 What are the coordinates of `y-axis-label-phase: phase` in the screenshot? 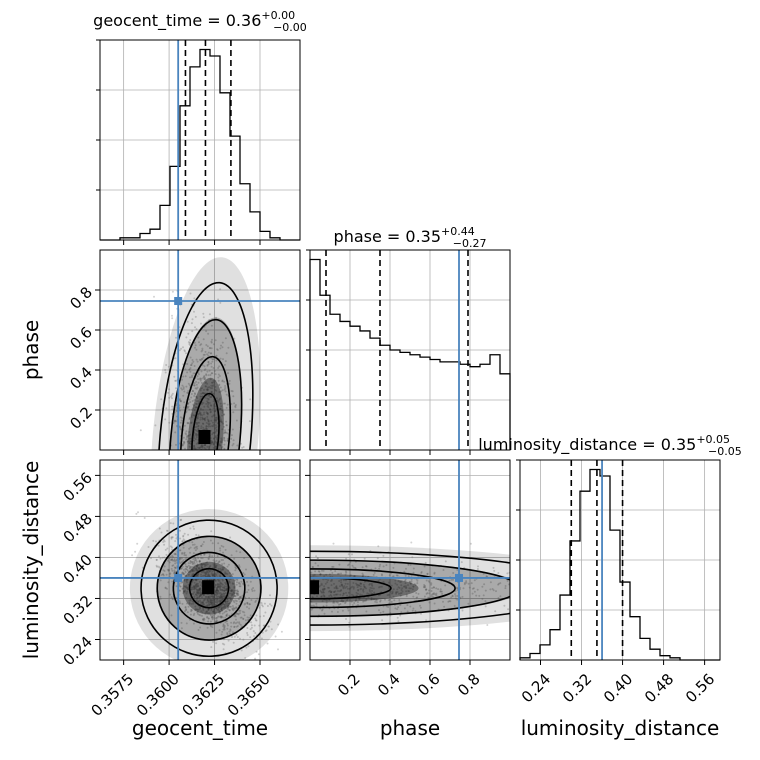 It's located at (31, 350).